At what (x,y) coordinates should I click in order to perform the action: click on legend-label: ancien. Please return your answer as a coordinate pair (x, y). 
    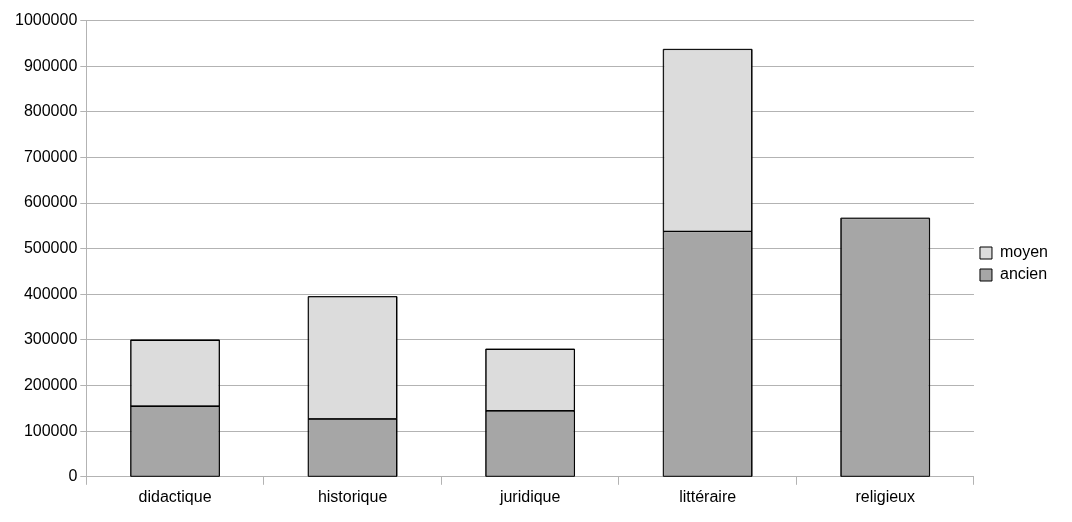
    Looking at the image, I should click on (1023, 274).